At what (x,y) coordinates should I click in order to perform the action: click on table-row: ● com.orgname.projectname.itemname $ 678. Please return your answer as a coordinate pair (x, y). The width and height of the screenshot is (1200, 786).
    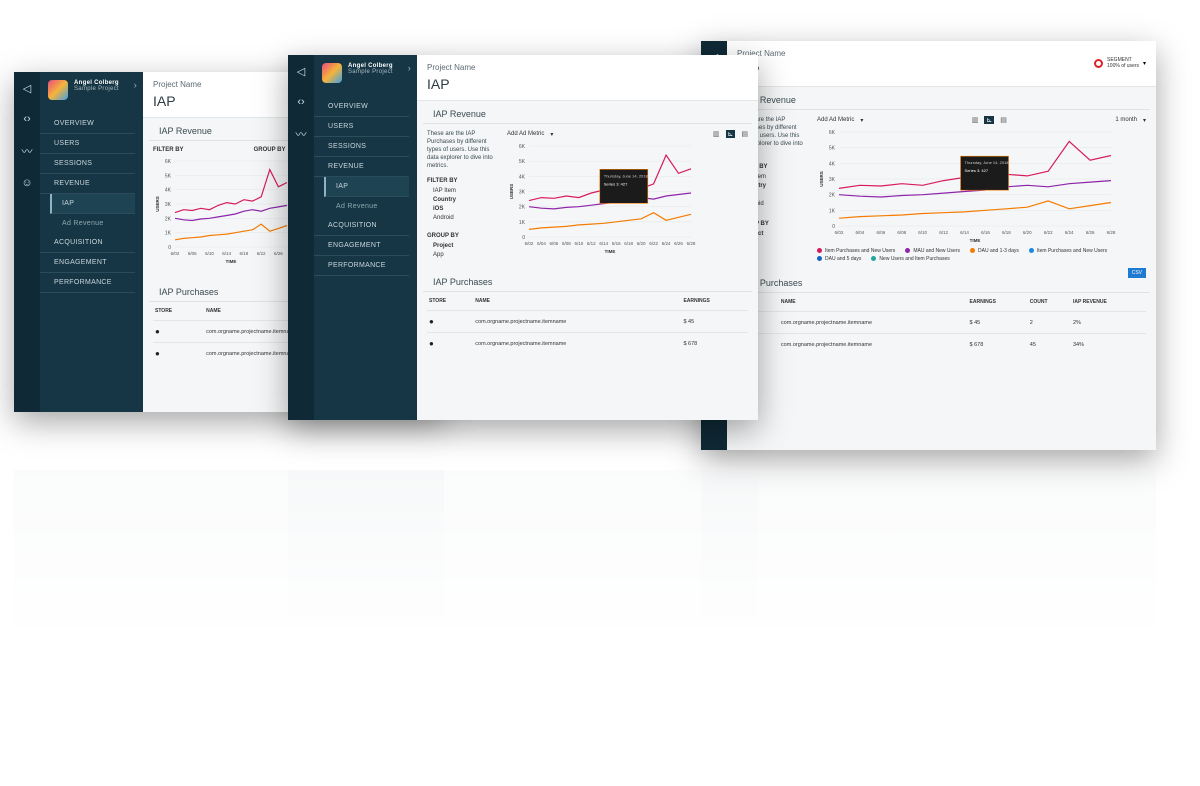
    Looking at the image, I should click on (587, 343).